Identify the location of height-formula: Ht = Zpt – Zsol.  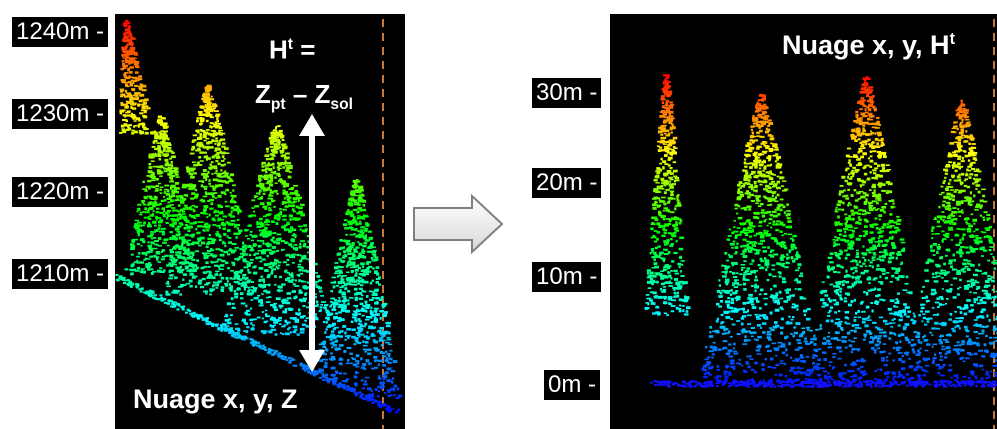
(304, 75).